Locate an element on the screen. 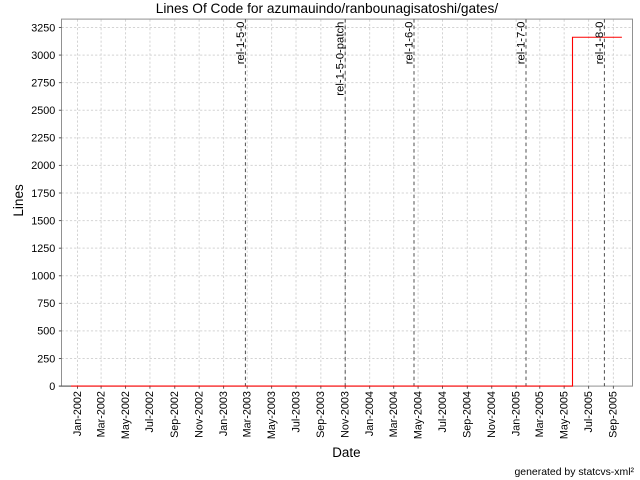 The width and height of the screenshot is (640, 480). svg-text: Jan-2002 is located at coordinates (78, 413).